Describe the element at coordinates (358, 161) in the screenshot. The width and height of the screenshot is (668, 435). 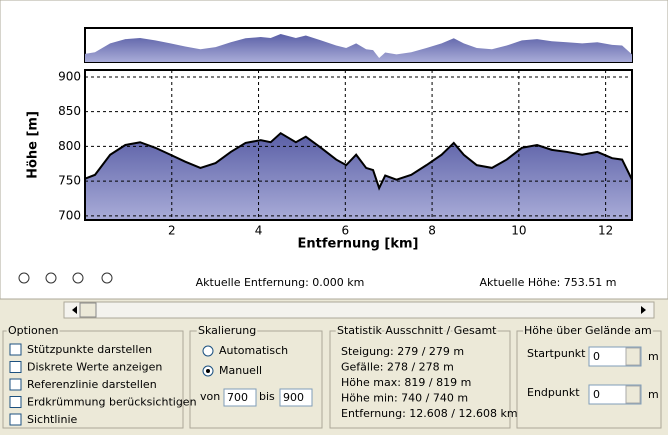
I see `elevation-line` at that location.